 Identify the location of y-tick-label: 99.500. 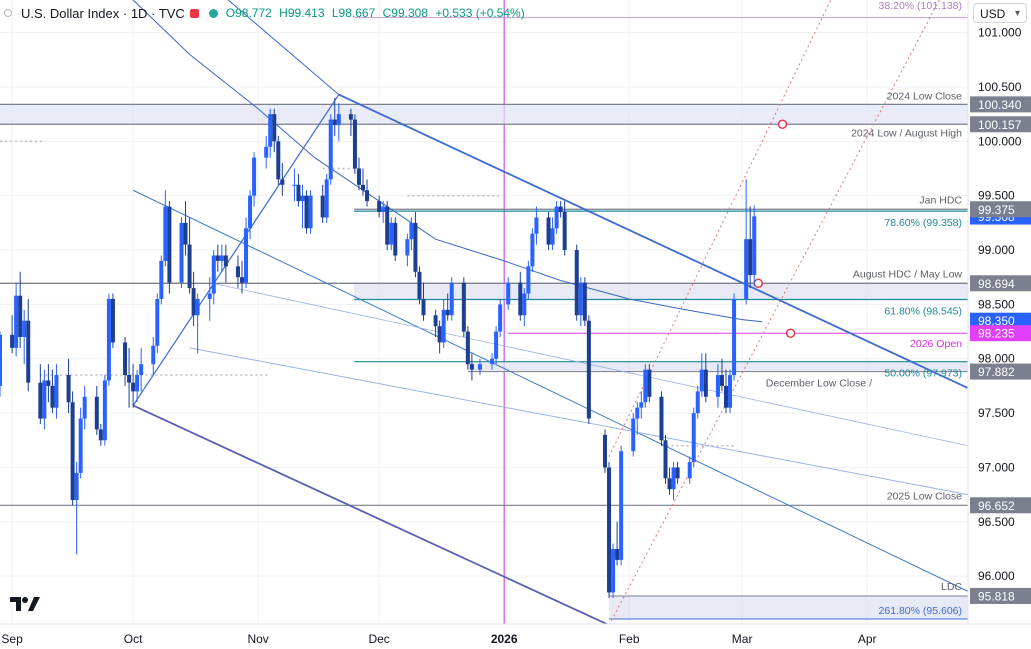
(996, 196).